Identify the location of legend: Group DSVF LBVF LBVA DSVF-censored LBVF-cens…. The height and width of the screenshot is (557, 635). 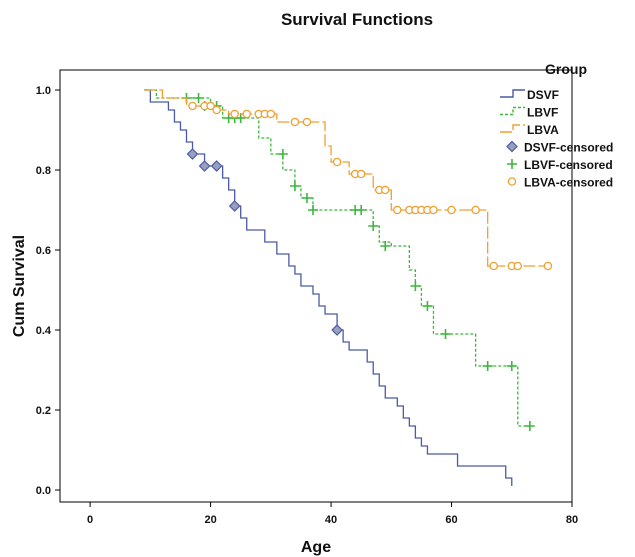
(556, 125).